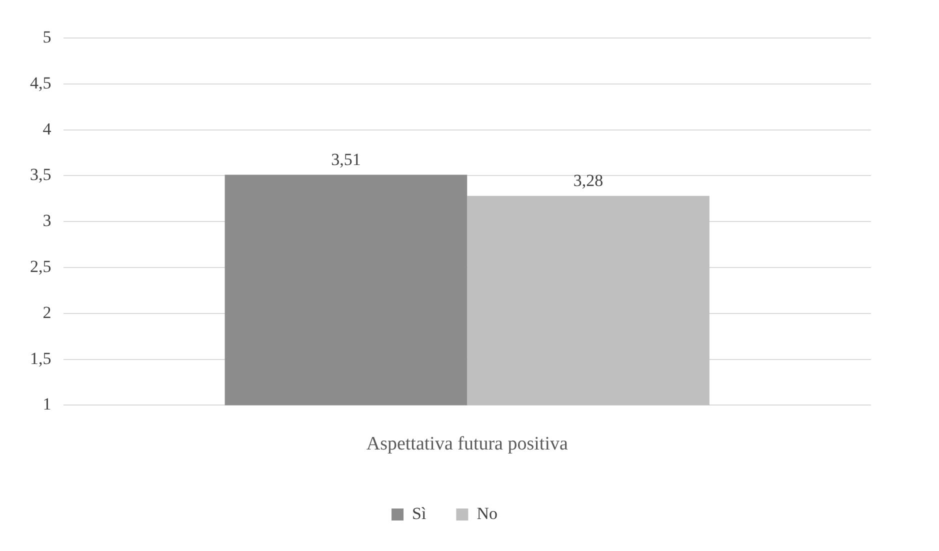 The image size is (939, 551). What do you see at coordinates (41, 82) in the screenshot?
I see `y-tick-label: 4,5` at bounding box center [41, 82].